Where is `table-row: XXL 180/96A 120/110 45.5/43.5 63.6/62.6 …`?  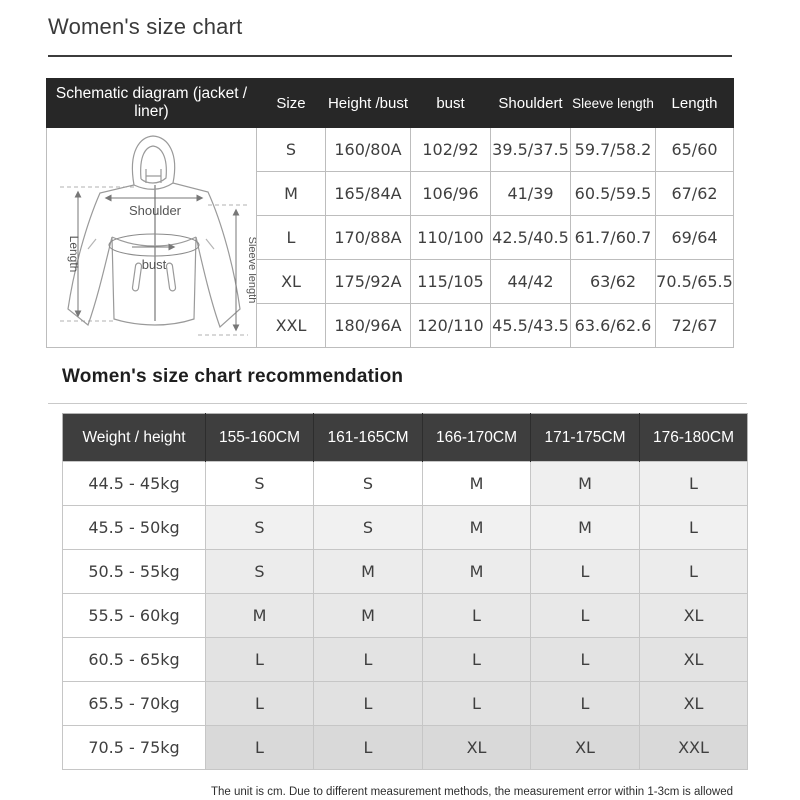
table-row: XXL 180/96A 120/110 45.5/43.5 63.6/62.6 … is located at coordinates (390, 325).